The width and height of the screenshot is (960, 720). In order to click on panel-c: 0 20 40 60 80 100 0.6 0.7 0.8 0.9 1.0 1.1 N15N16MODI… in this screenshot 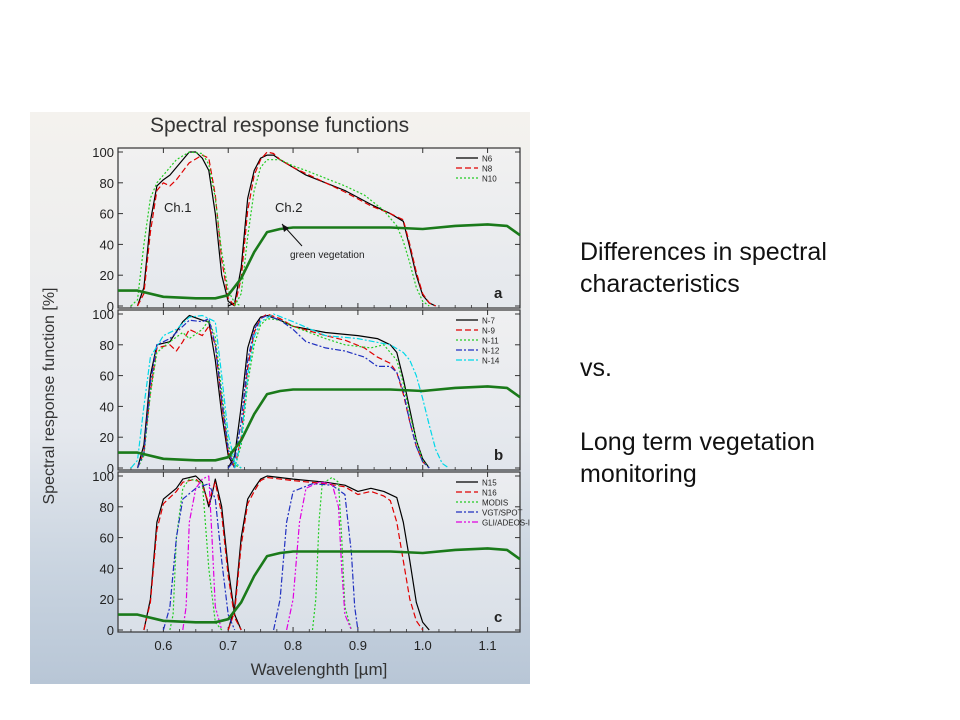, I will do `click(311, 561)`.